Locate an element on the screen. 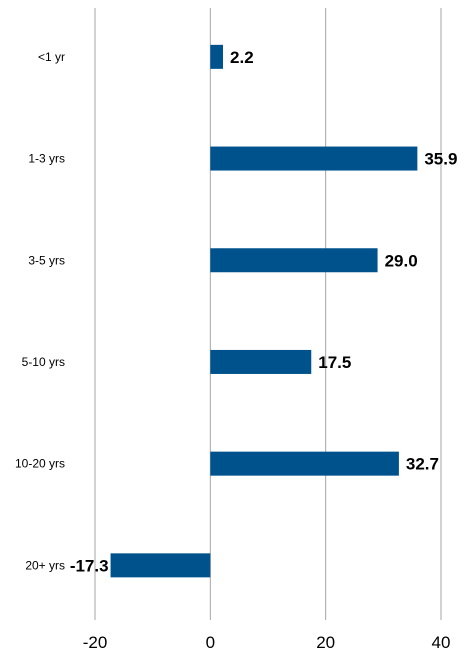  x-tick-label: 20 is located at coordinates (325, 642).